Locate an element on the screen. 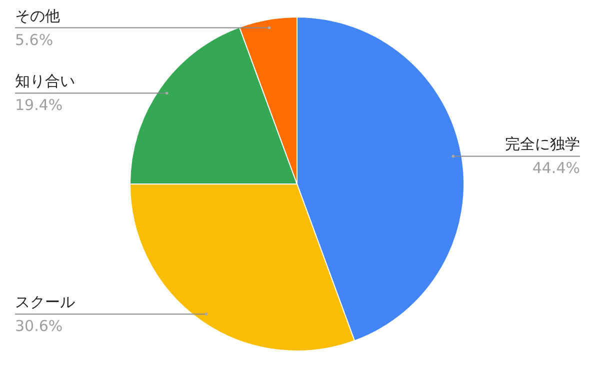  slice-label: その他 is located at coordinates (37, 15).